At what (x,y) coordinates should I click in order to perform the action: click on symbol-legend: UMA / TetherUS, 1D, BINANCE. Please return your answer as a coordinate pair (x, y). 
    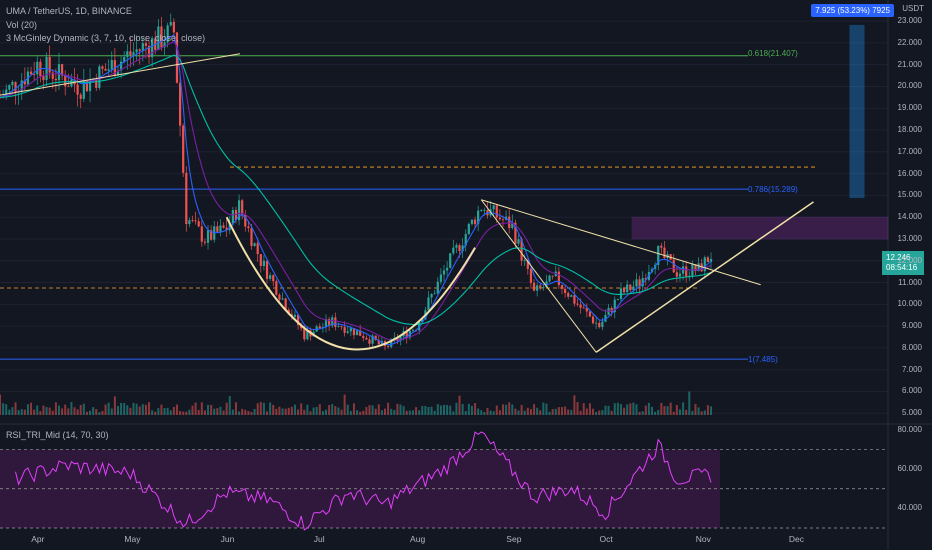
    Looking at the image, I should click on (69, 11).